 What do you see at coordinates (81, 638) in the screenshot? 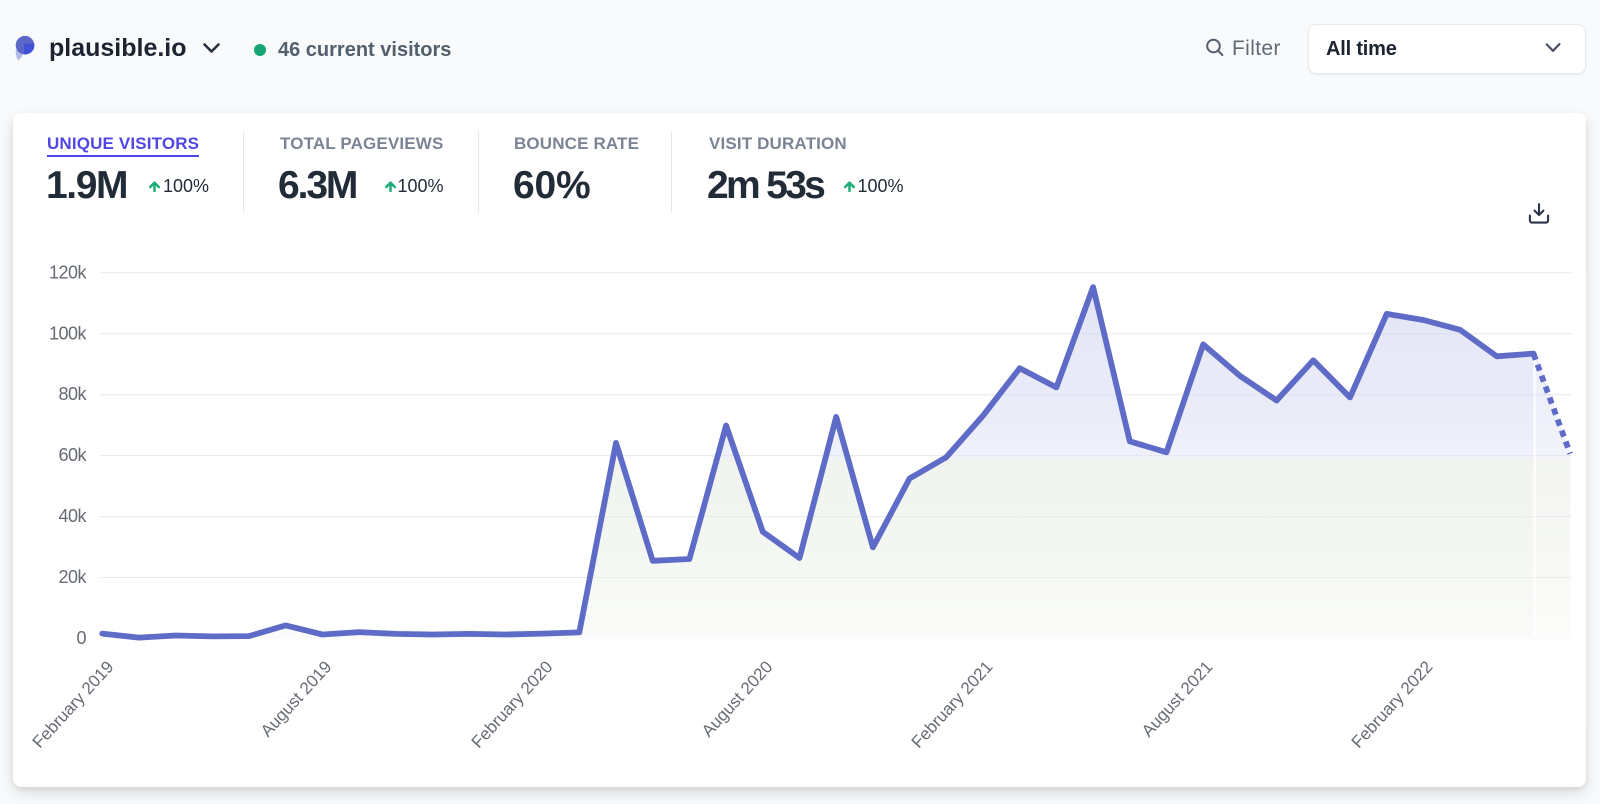
I see `svg-text: 0` at bounding box center [81, 638].